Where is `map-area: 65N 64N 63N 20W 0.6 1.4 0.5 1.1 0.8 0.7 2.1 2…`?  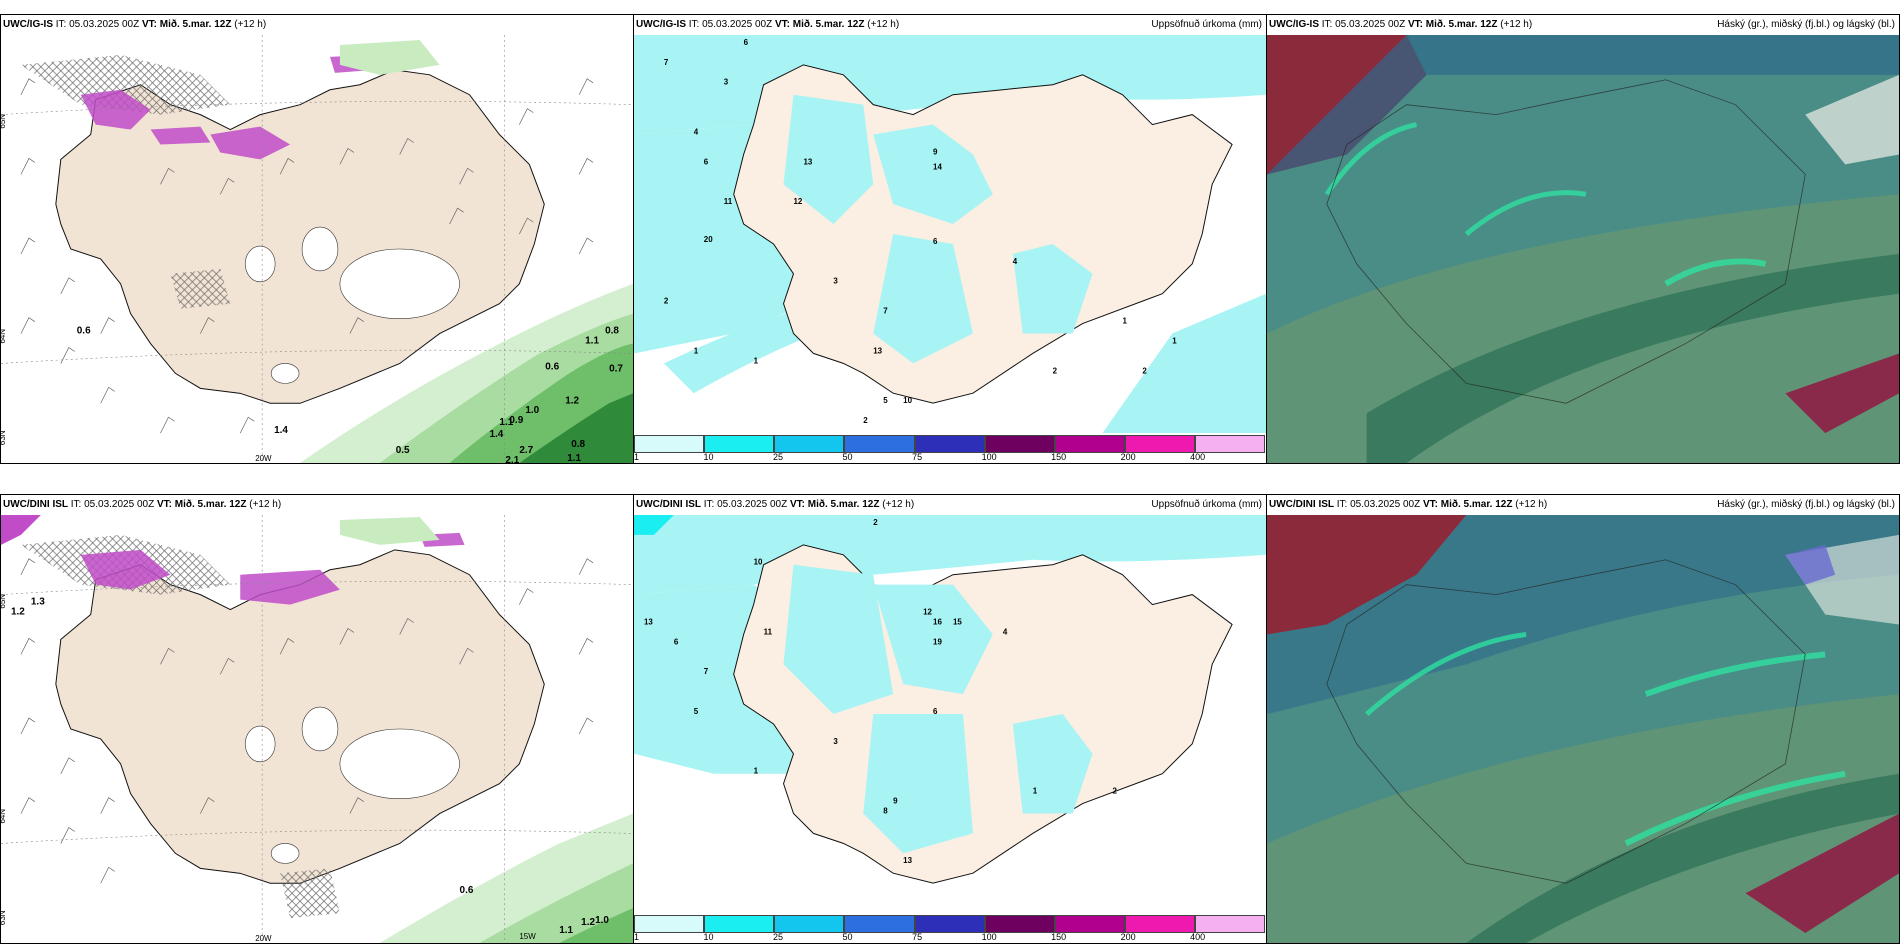 map-area: 65N 64N 63N 20W 0.6 1.4 0.5 1.1 0.8 0.7 2.1 2… is located at coordinates (317, 249).